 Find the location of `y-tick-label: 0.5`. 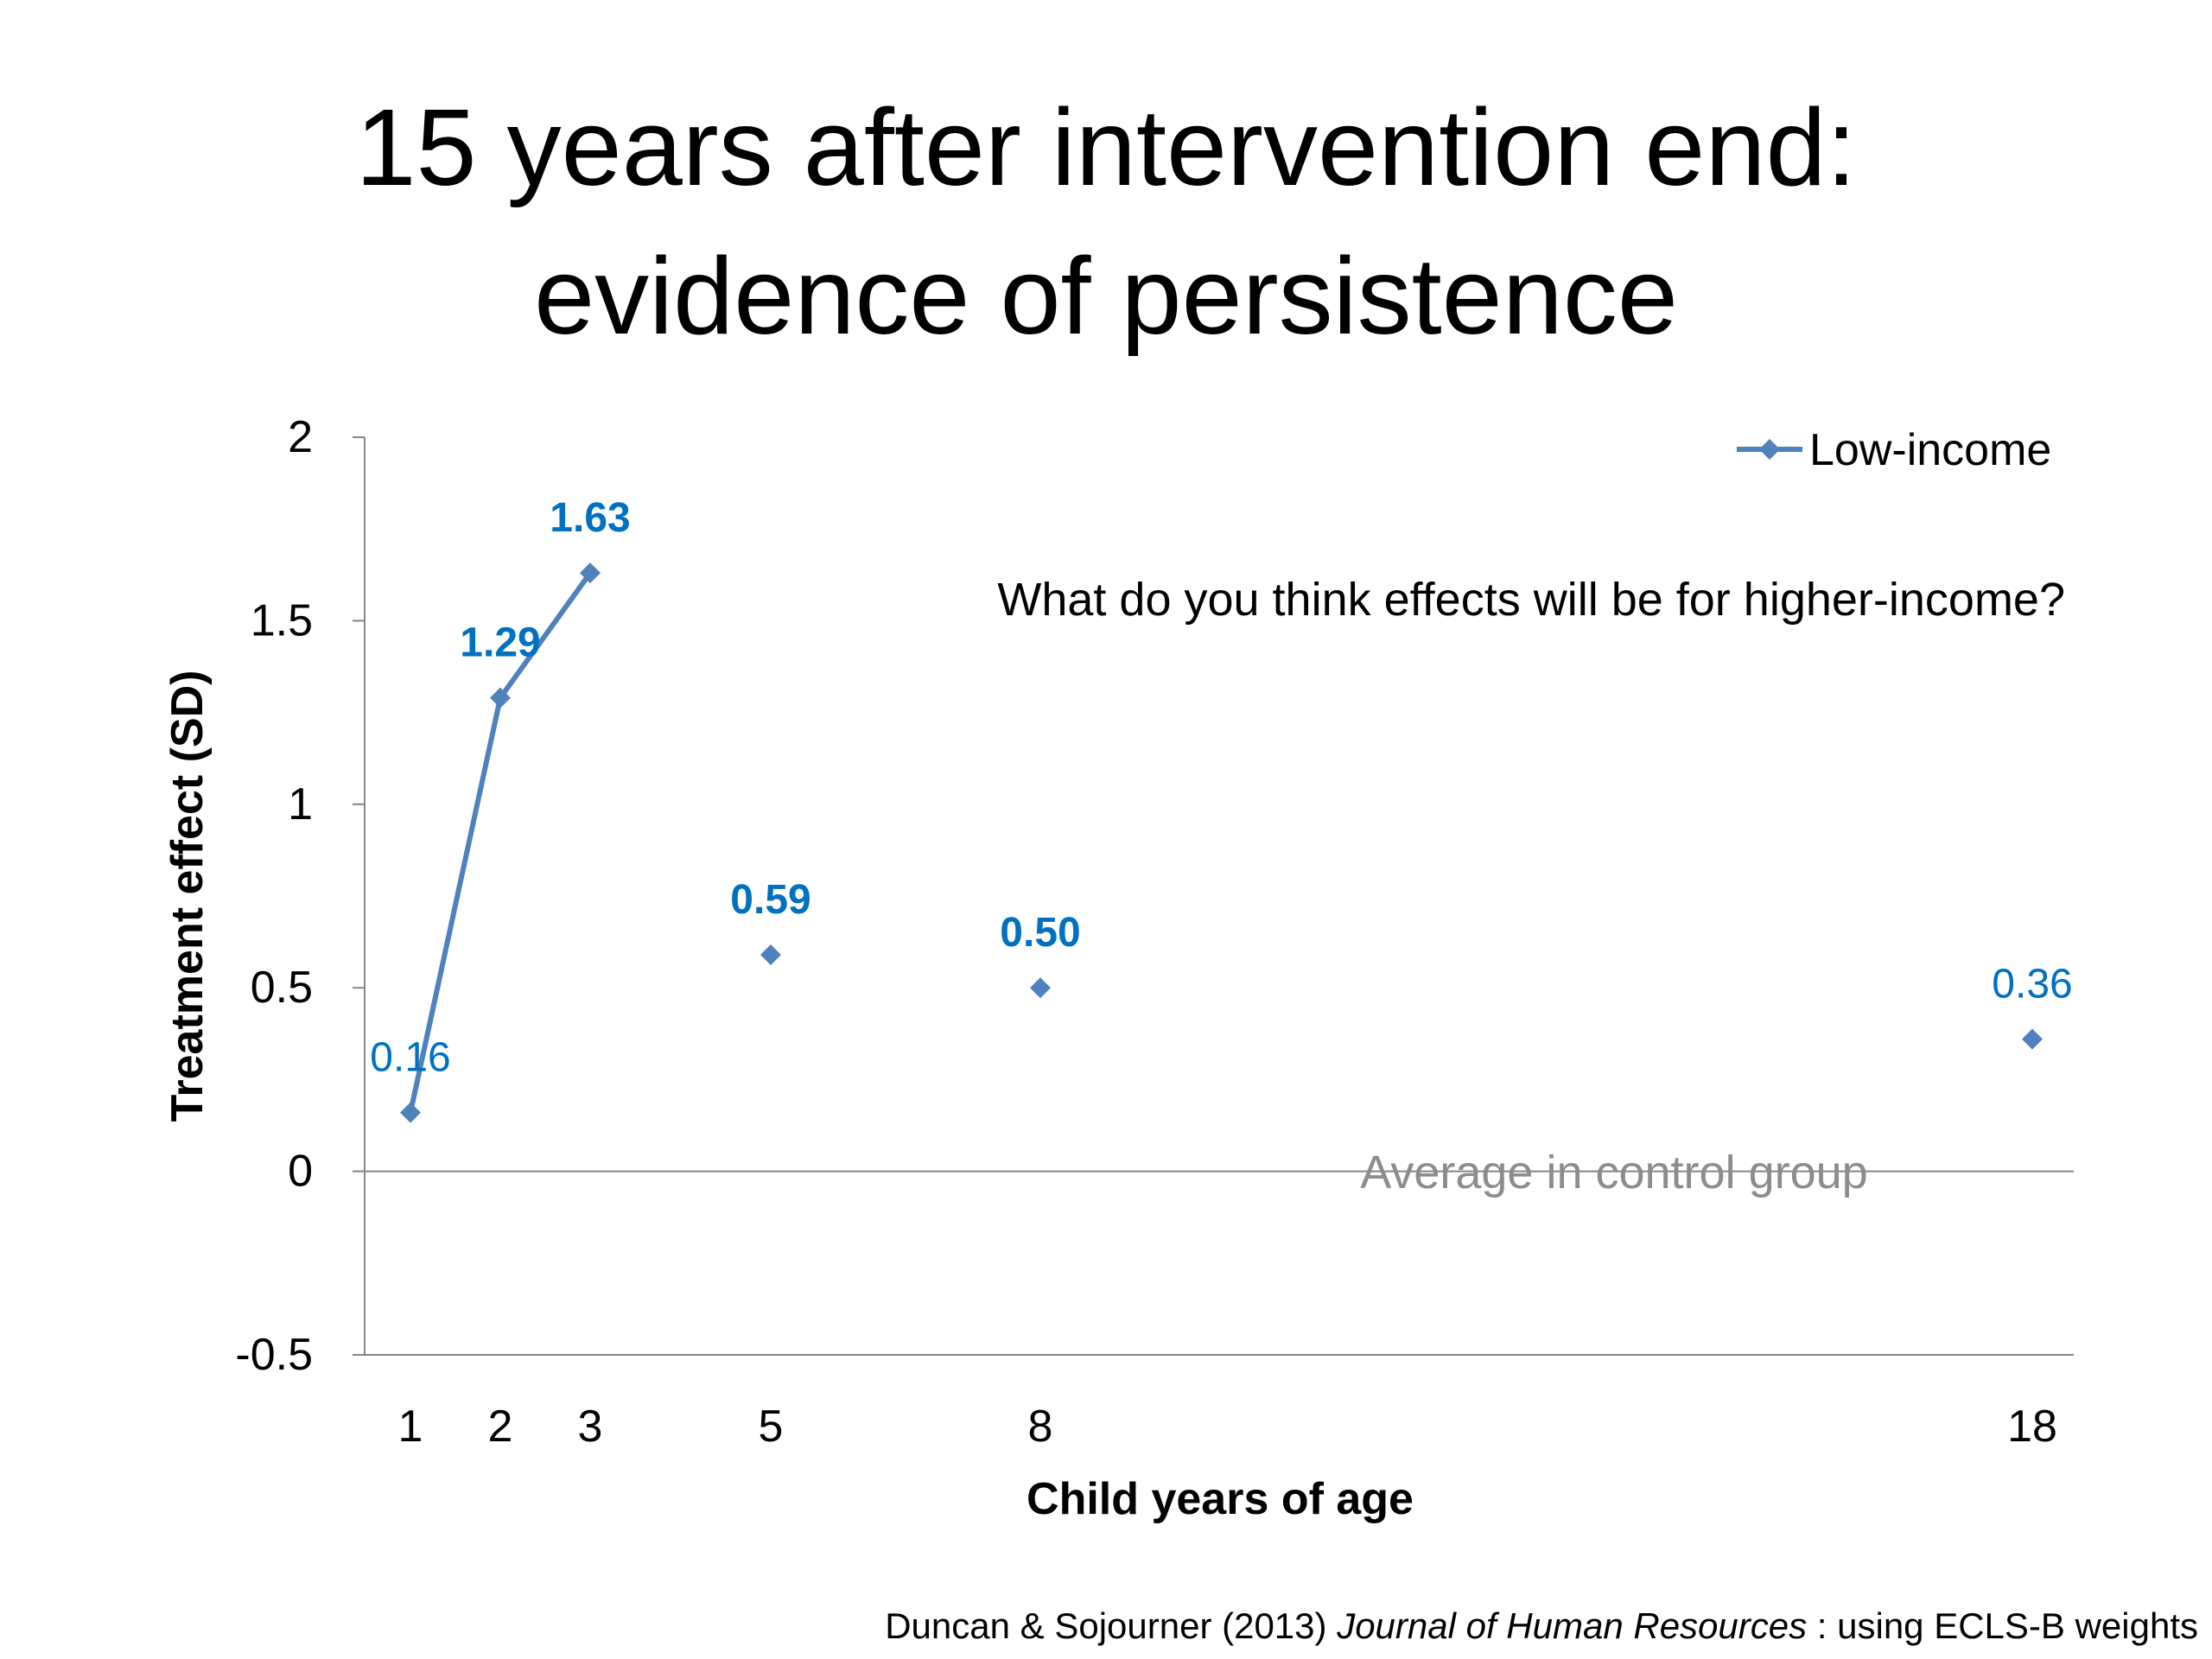

y-tick-label: 0.5 is located at coordinates (282, 988).